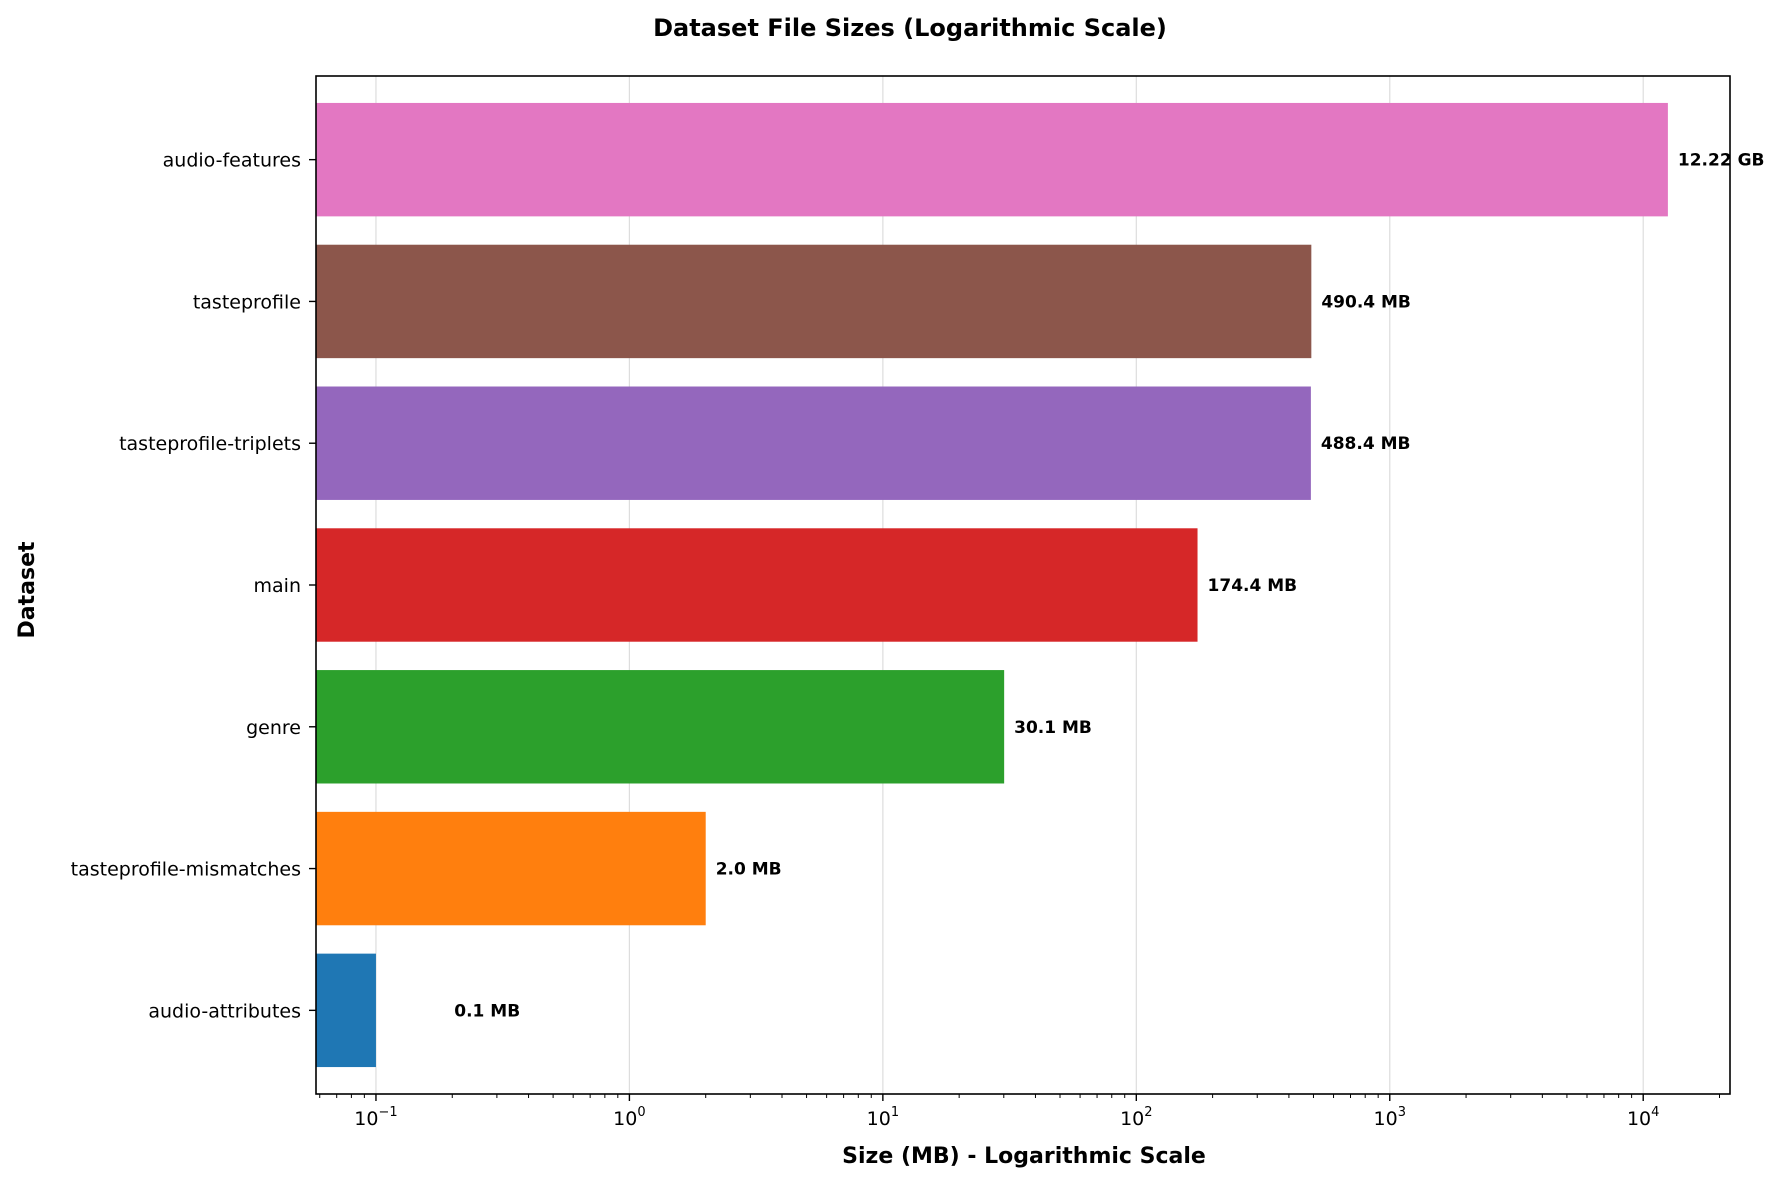  I want to click on chart-title: Dataset File Sizes (Logarithmic Scale), so click(910, 28).